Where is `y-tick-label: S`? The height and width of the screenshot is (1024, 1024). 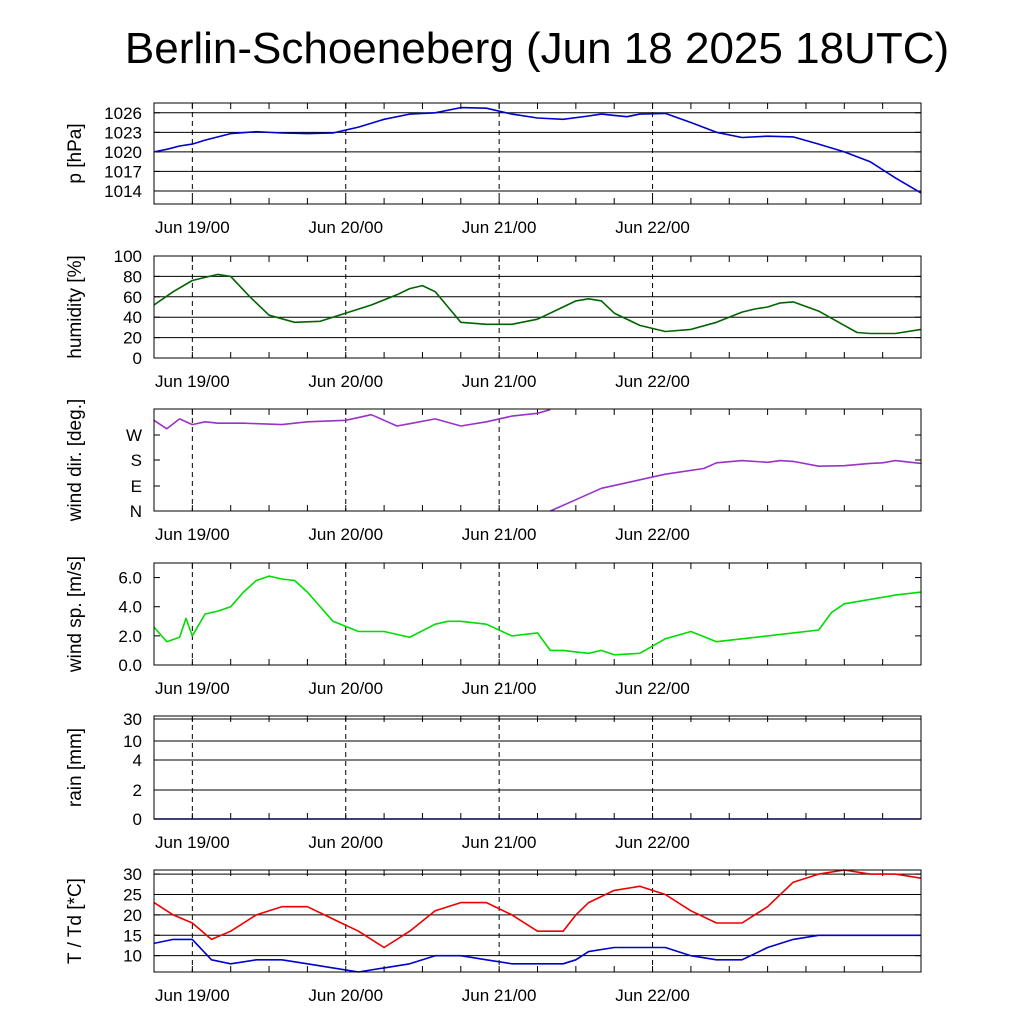 y-tick-label: S is located at coordinates (136, 460).